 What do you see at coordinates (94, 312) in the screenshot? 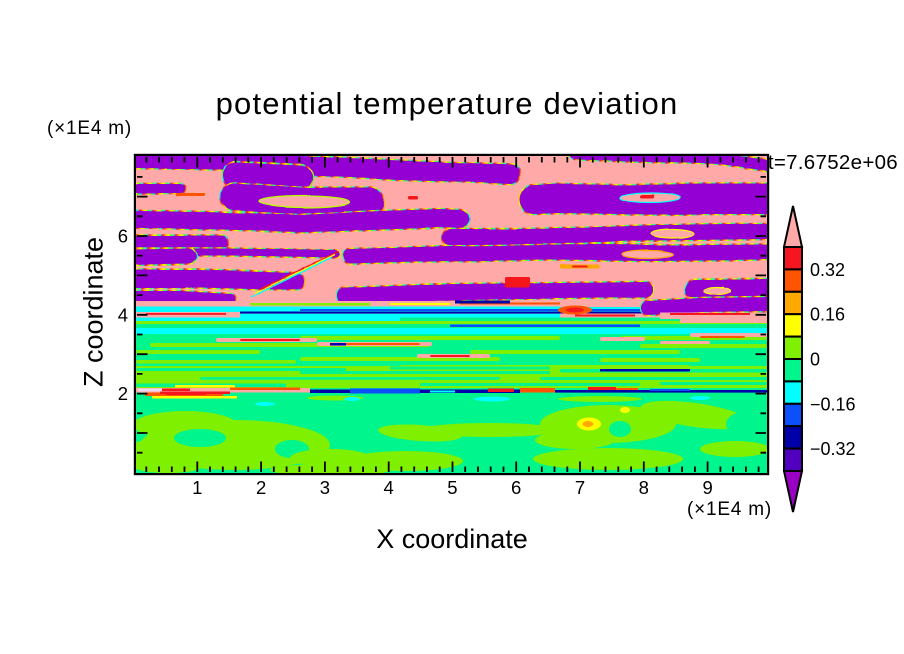
I see `svg-text: Z coordinate` at bounding box center [94, 312].